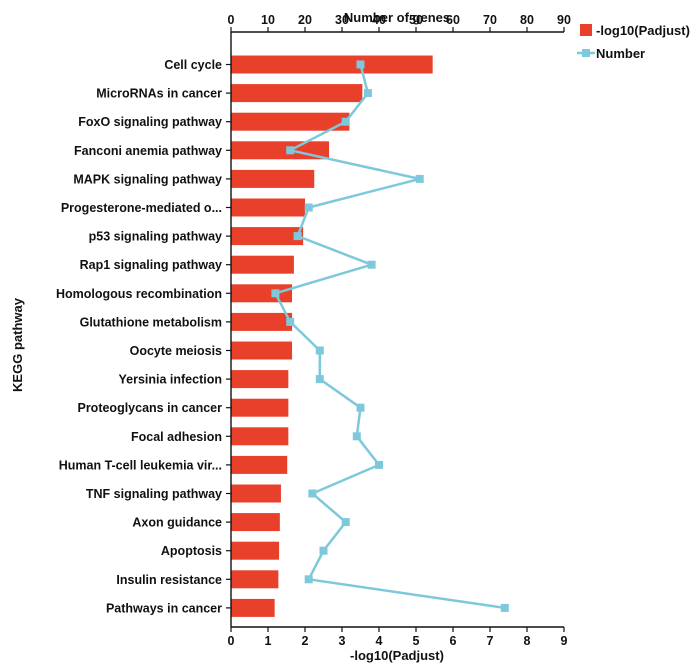 This screenshot has width=700, height=671. What do you see at coordinates (147, 179) in the screenshot?
I see `category-label: MAPK signaling pathway` at bounding box center [147, 179].